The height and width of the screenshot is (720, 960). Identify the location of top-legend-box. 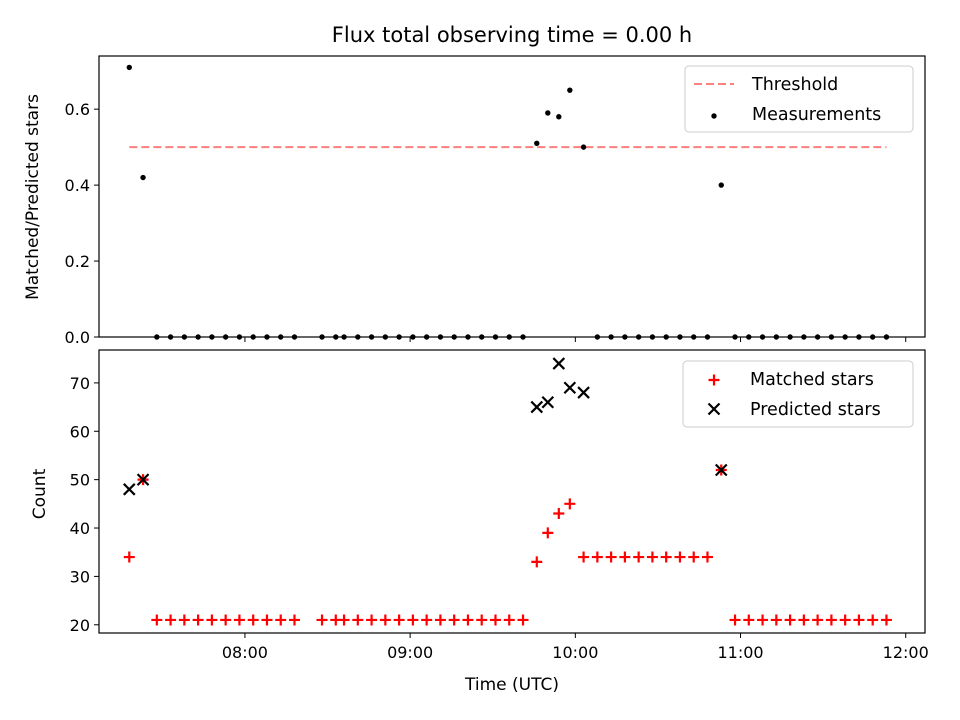
(799, 99).